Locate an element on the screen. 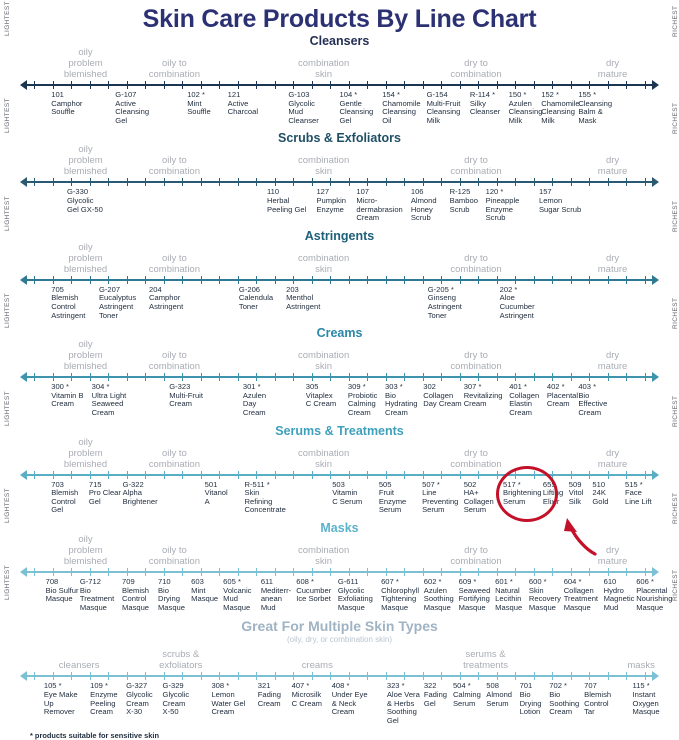 This screenshot has width=679, height=740. product-name: Hydro Magnetic Mud is located at coordinates (619, 598).